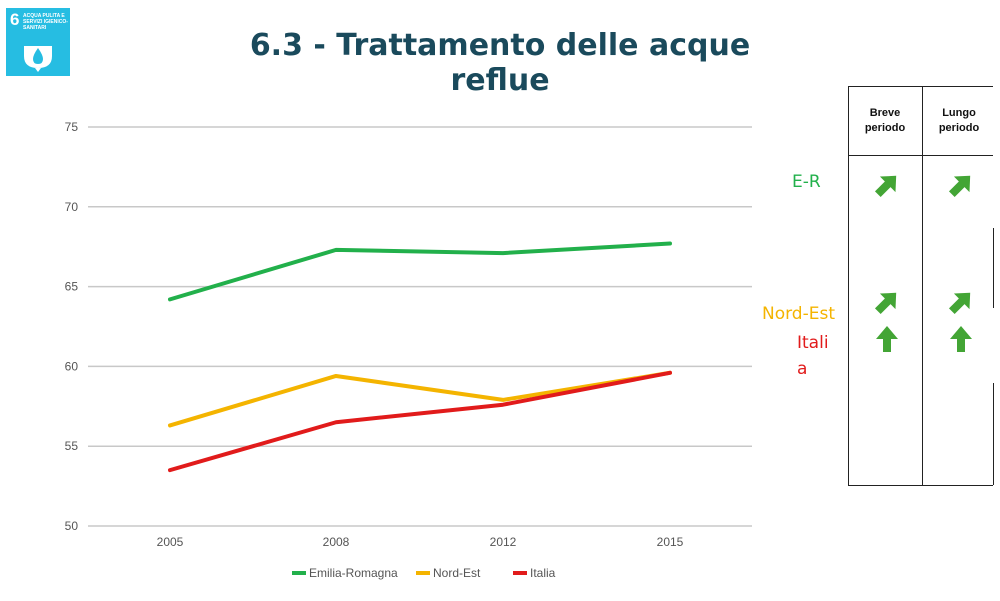 The image size is (1000, 601). Describe the element at coordinates (72, 287) in the screenshot. I see `y-tick-label: 65` at that location.